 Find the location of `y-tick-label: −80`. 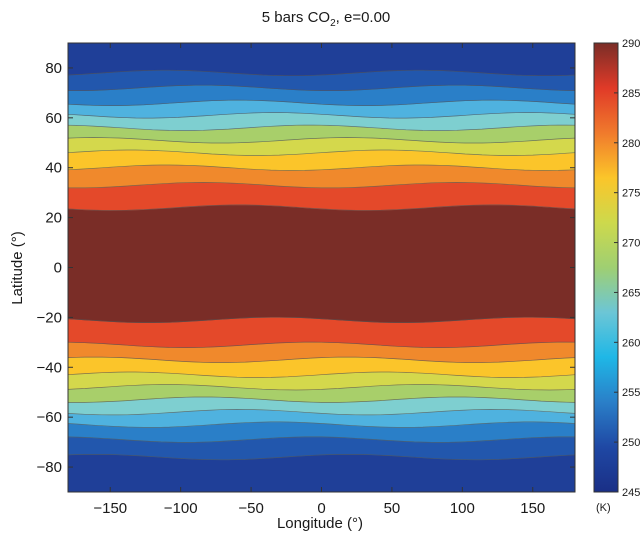

y-tick-label: −80 is located at coordinates (49, 467).